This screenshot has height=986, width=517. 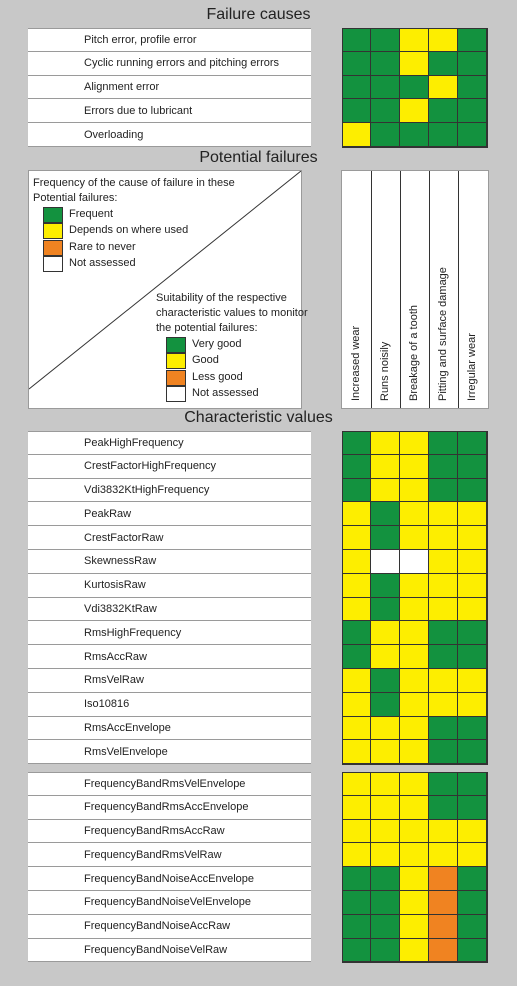 I want to click on column-header: Irregular wear, so click(x=472, y=367).